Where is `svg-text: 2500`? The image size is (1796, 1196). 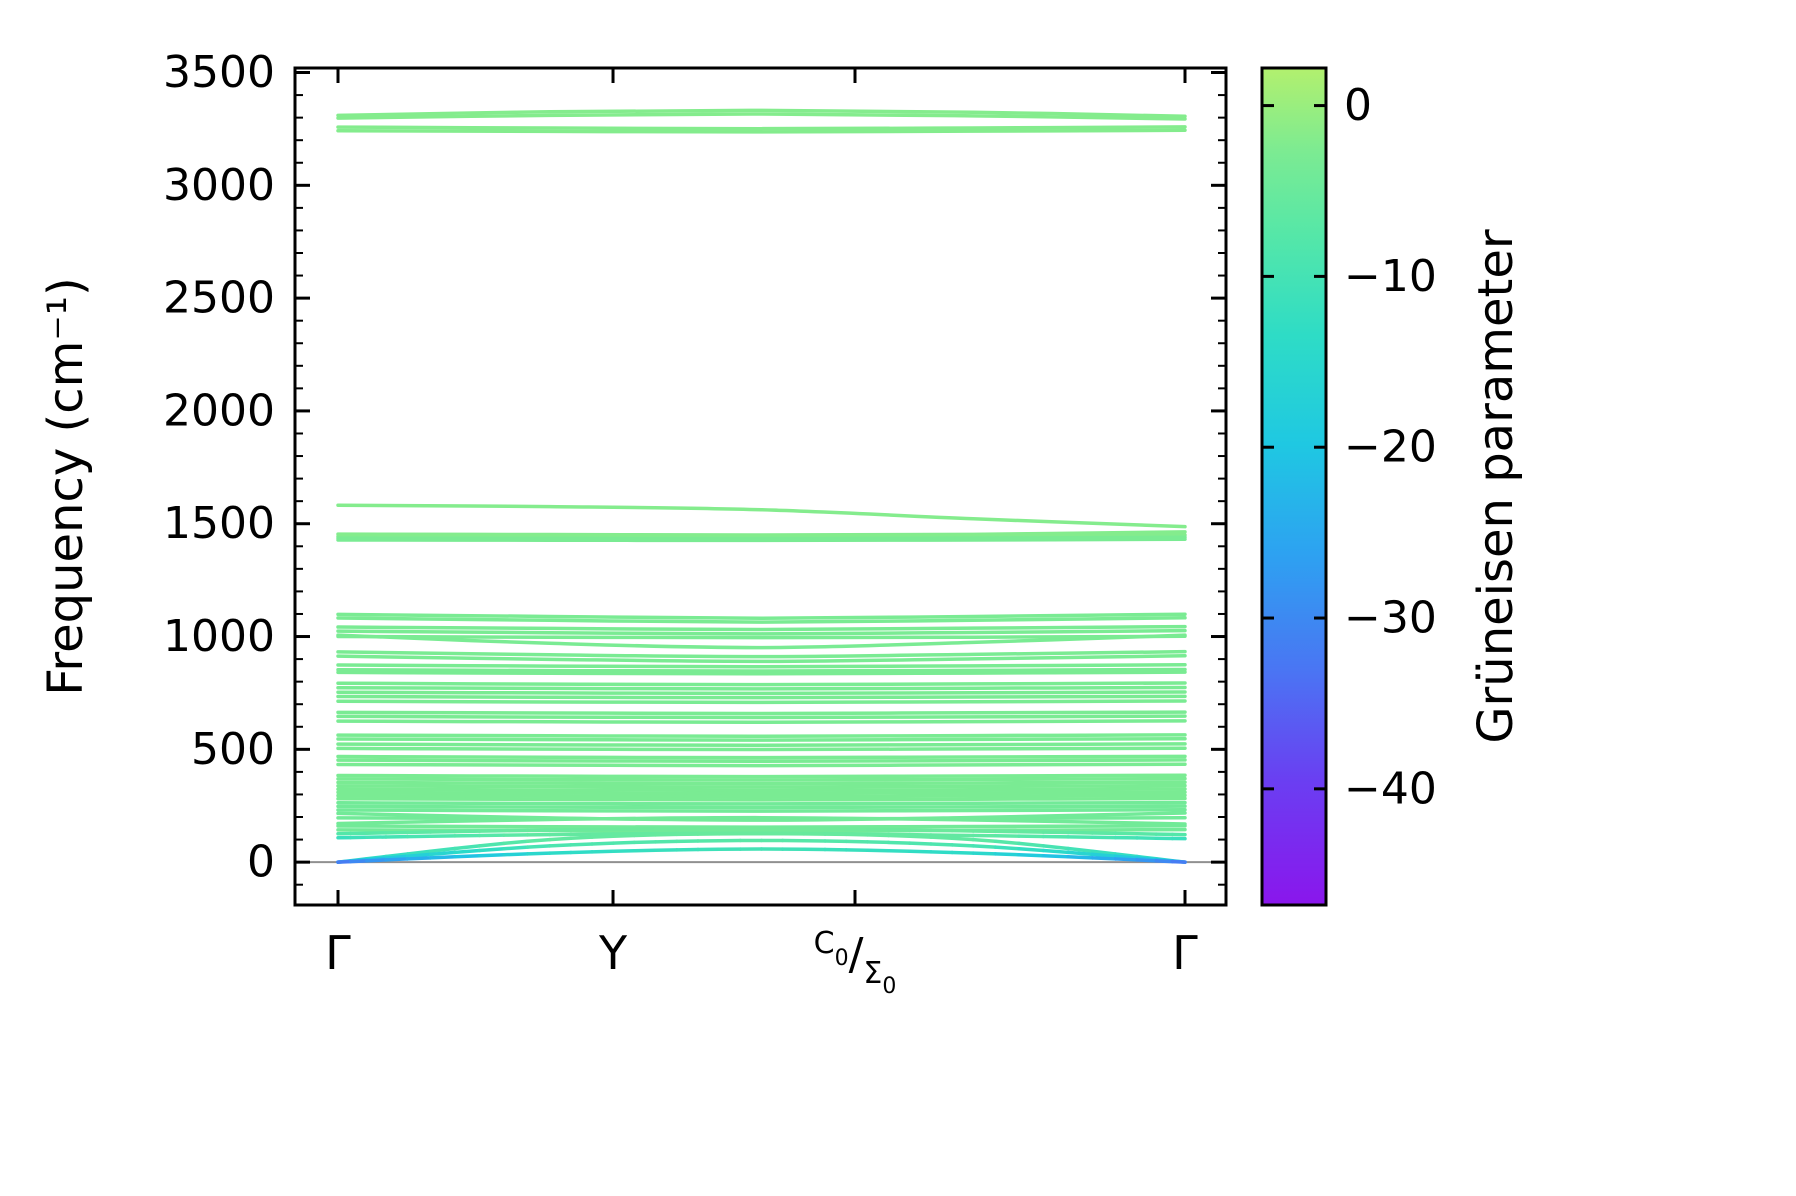
svg-text: 2500 is located at coordinates (219, 298).